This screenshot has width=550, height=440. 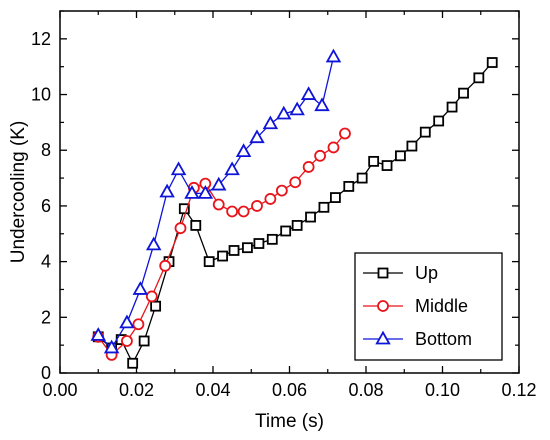 I want to click on x-tick-label: 0.10, so click(x=442, y=390).